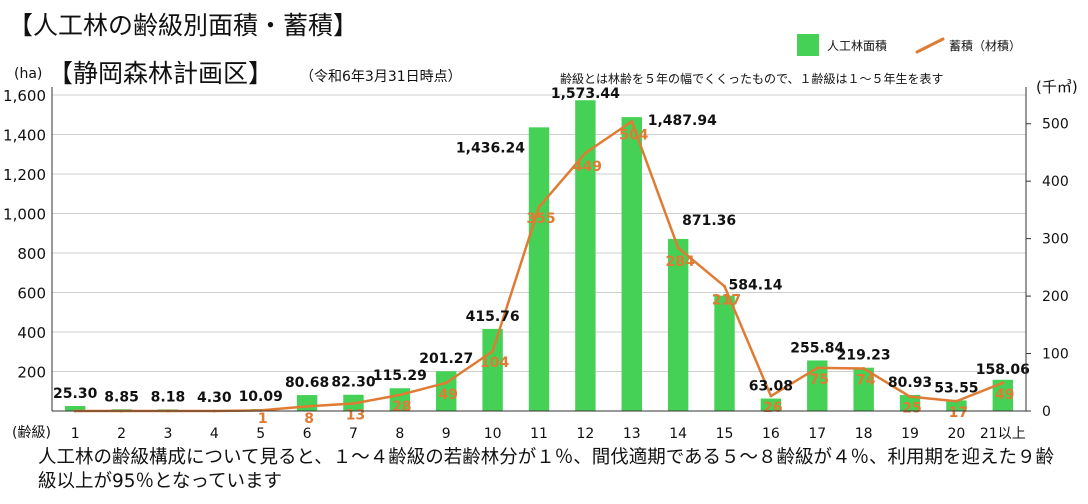 This screenshot has height=504, width=1088. What do you see at coordinates (494, 363) in the screenshot?
I see `volume-value-label: 104` at bounding box center [494, 363].